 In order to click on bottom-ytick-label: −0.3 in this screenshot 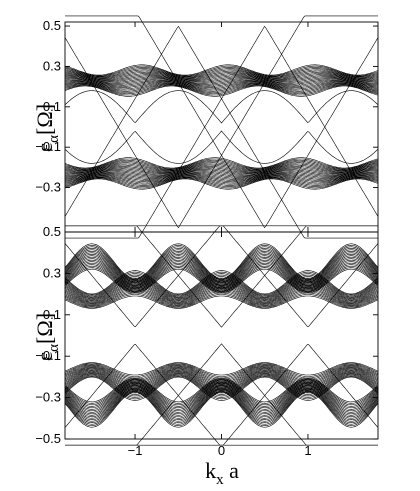, I will do `click(48, 397)`.